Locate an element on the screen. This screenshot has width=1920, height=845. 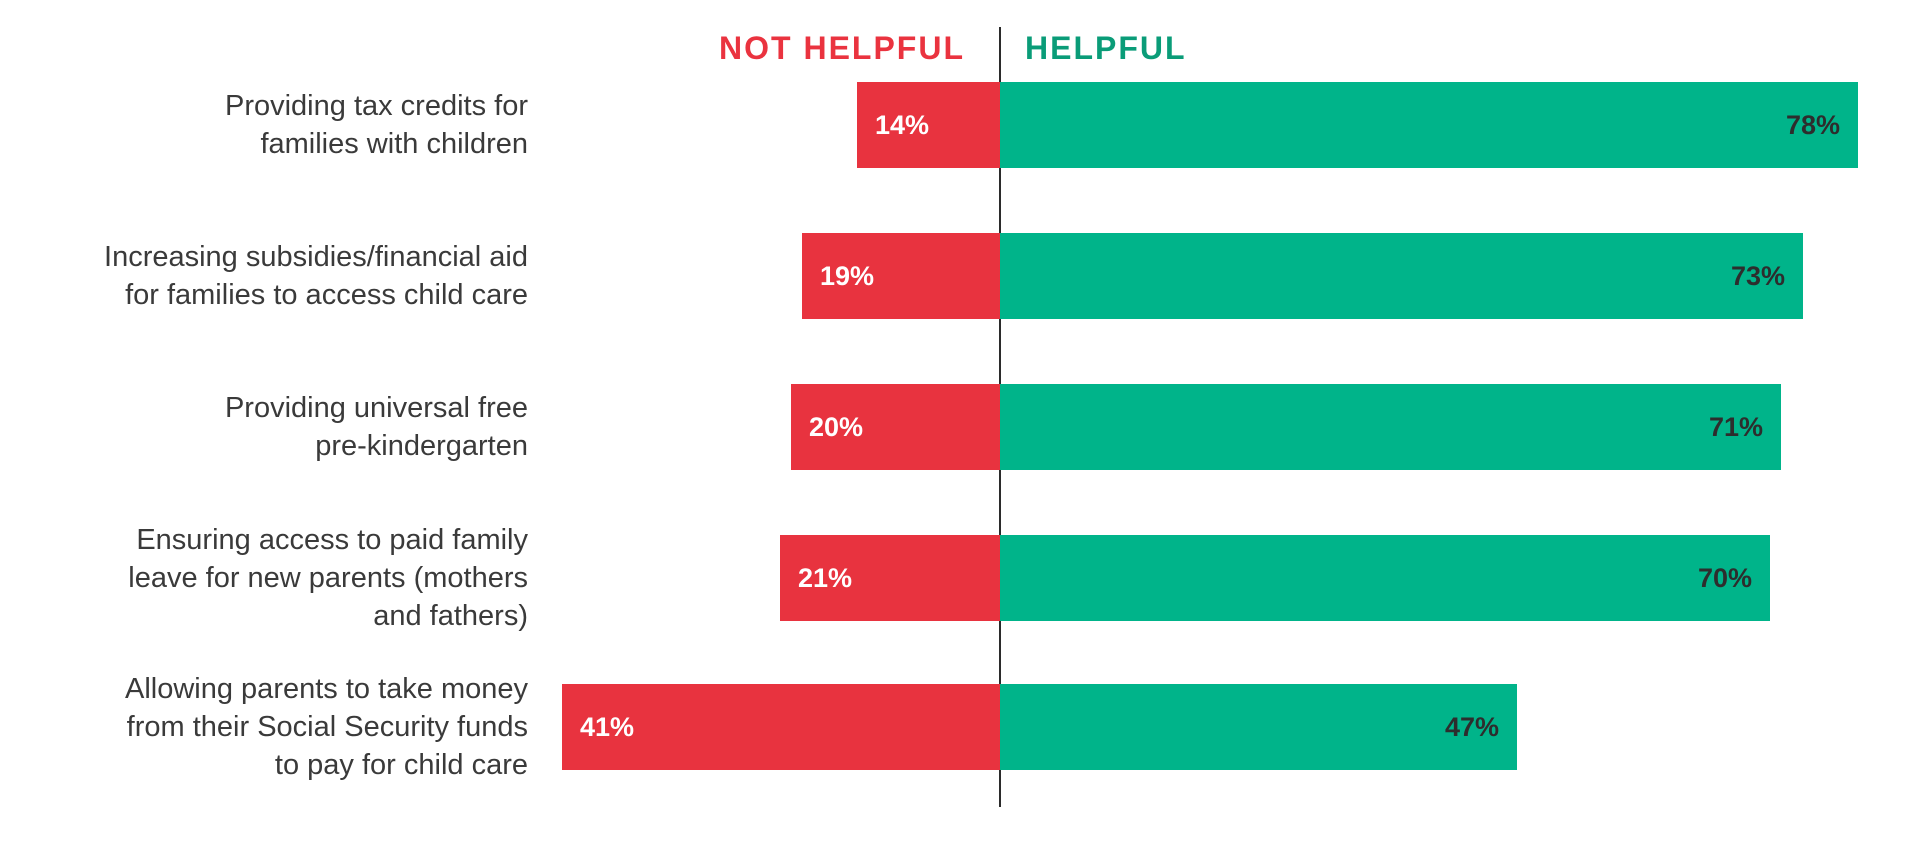
legend-helpful: HELPFUL is located at coordinates (1106, 48).